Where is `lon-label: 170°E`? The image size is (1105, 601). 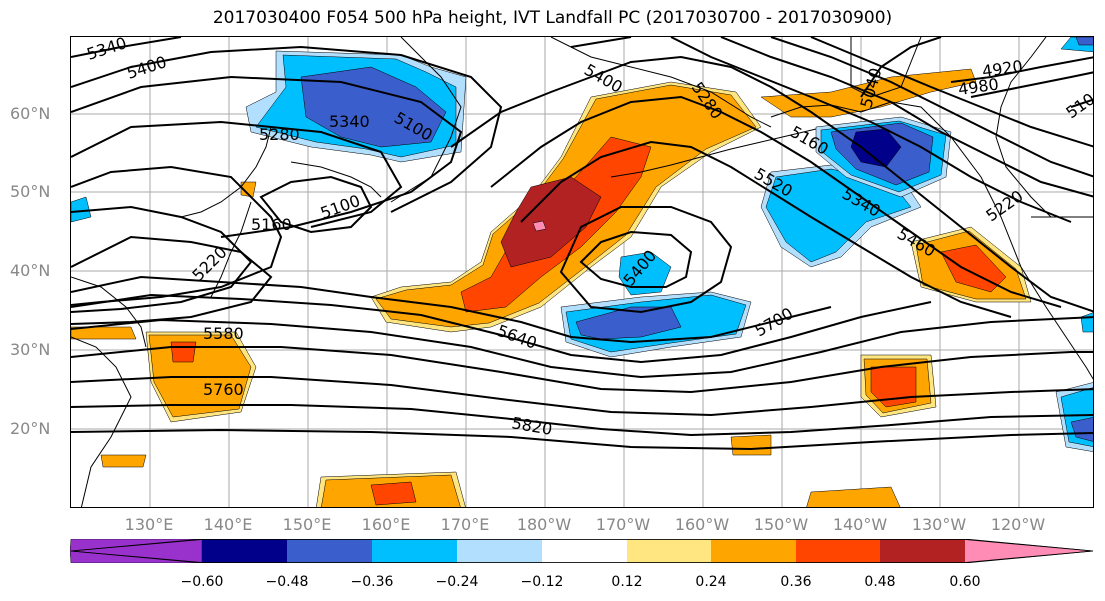 lon-label: 170°E is located at coordinates (465, 524).